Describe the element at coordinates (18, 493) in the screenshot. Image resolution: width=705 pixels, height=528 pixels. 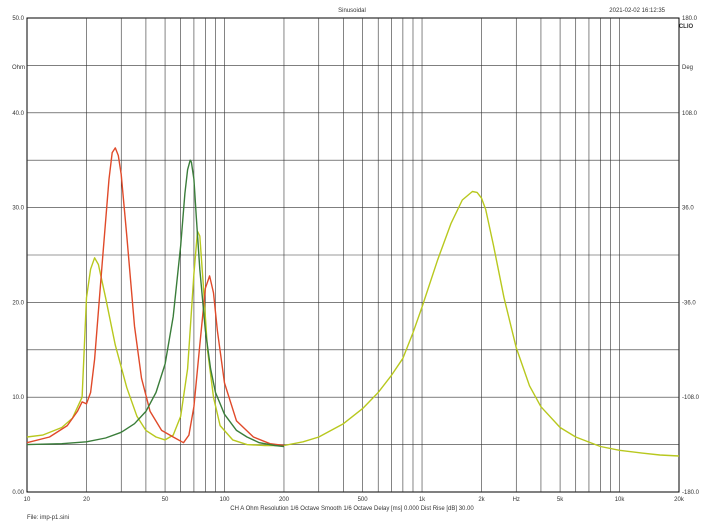
I see `y-tick-label: 0.00` at that location.